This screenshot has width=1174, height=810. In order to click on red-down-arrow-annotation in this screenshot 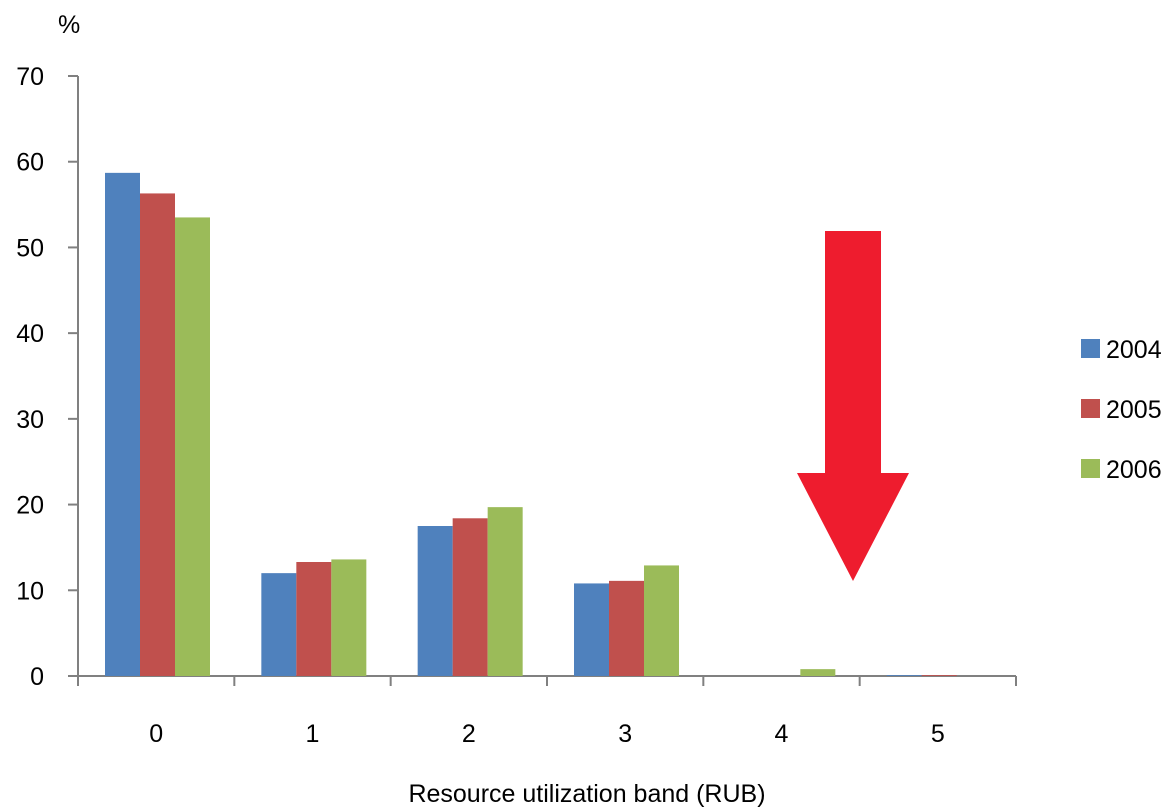, I will do `click(853, 406)`.